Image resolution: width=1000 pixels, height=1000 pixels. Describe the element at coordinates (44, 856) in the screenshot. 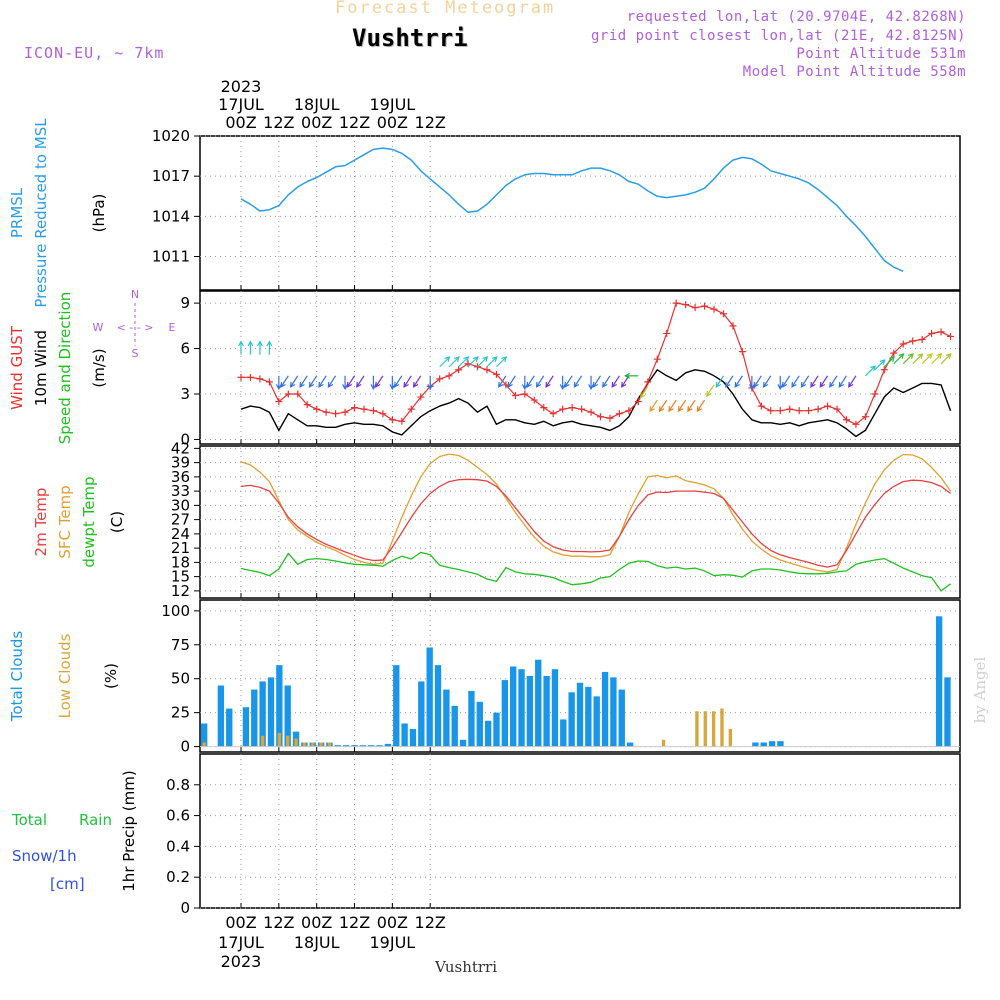

I see `legend-snow: Snow/1h` at that location.